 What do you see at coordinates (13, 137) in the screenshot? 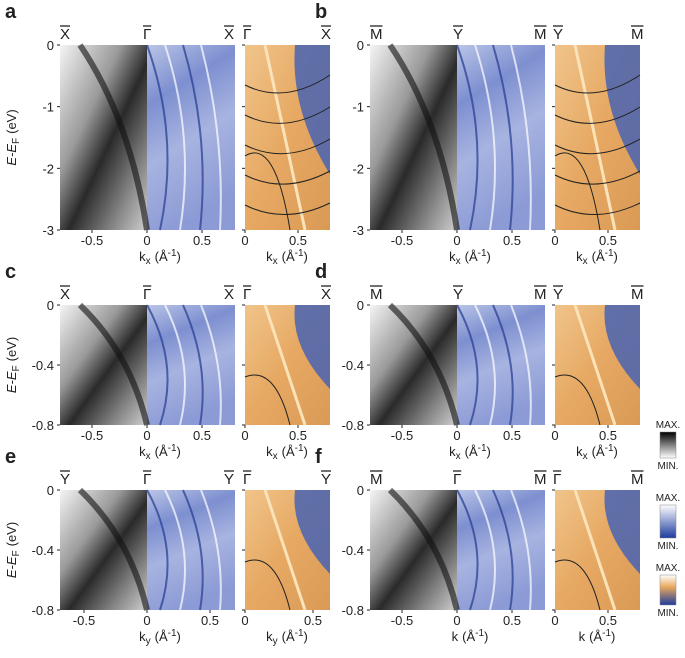
I see `y-axis-label: E-EF (eV)` at bounding box center [13, 137].